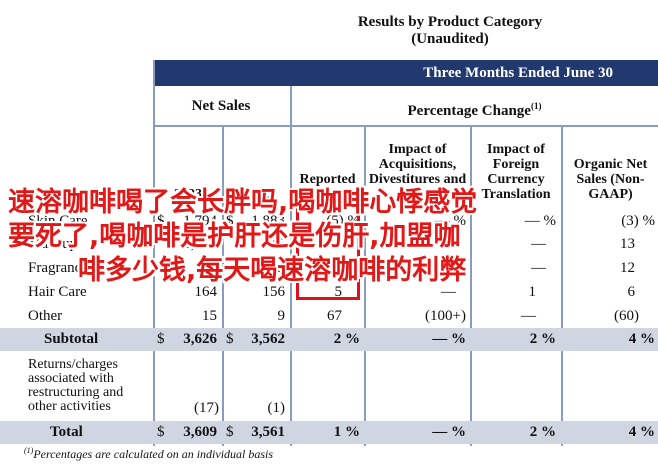 This screenshot has height=468, width=658. I want to click on column-header-foreign-currency: Impact of Foreign Currency Translation, so click(516, 172).